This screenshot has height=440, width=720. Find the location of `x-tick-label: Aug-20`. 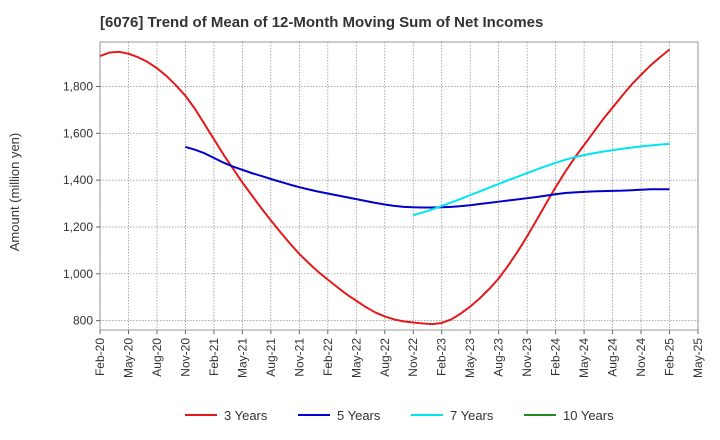

x-tick-label: Aug-20 is located at coordinates (157, 357).